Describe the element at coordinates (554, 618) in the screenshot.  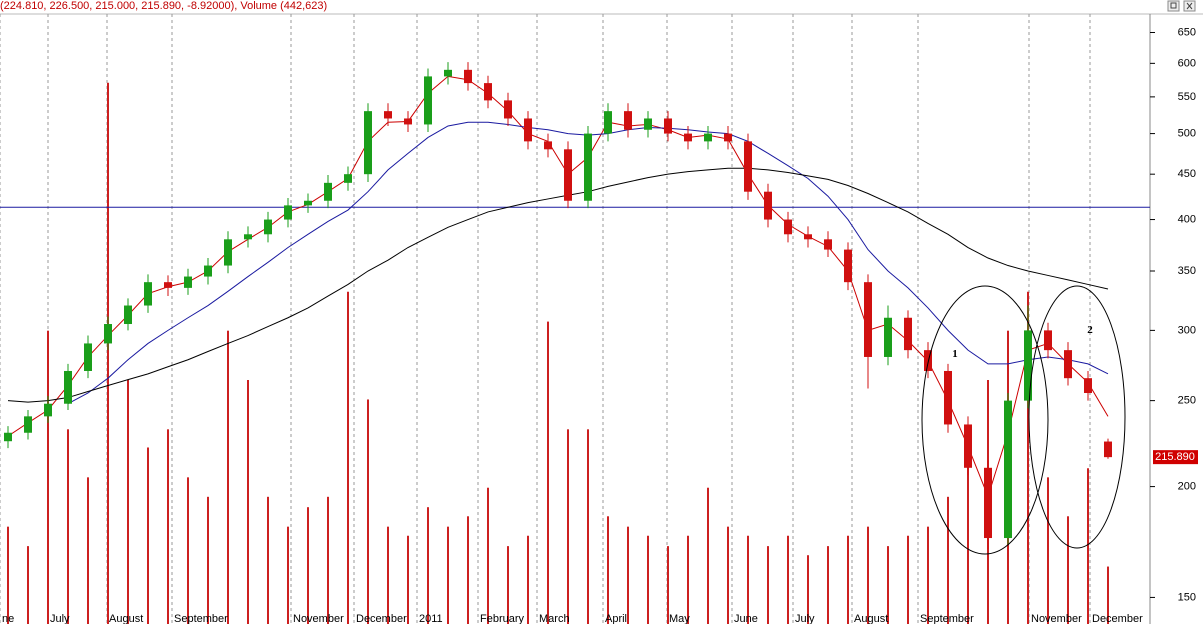
I see `x-tick-label: March` at that location.